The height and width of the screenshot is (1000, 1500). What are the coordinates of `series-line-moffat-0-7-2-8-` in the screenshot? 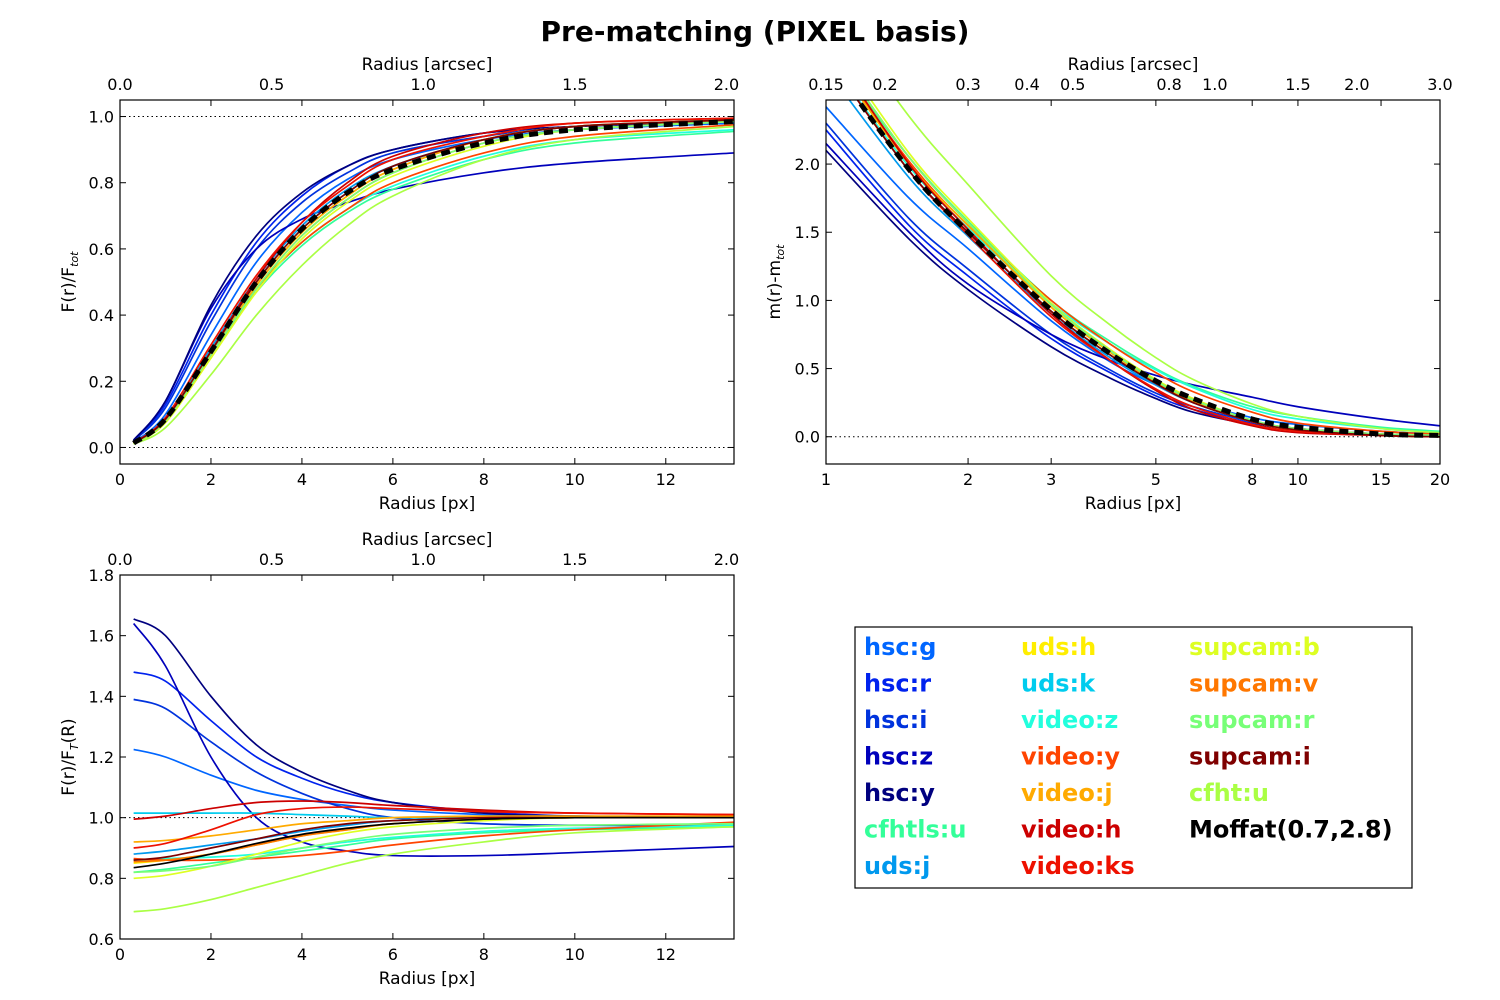 It's located at (433, 842).